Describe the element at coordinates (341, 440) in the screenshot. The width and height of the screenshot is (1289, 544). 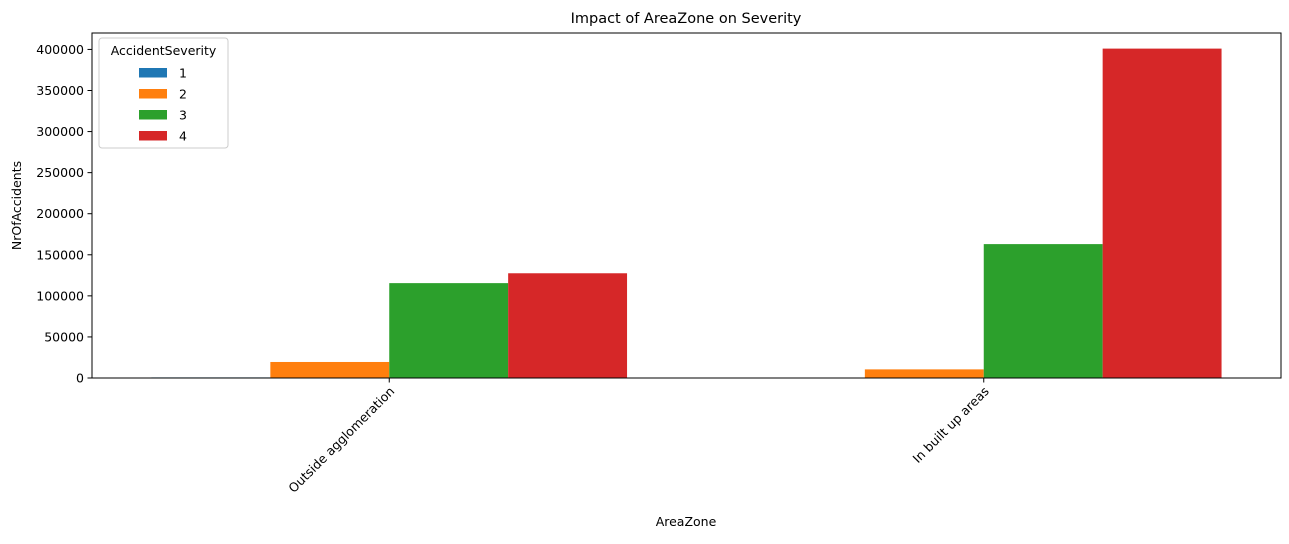
I see `x-tick-label: Outside agglomeration` at that location.